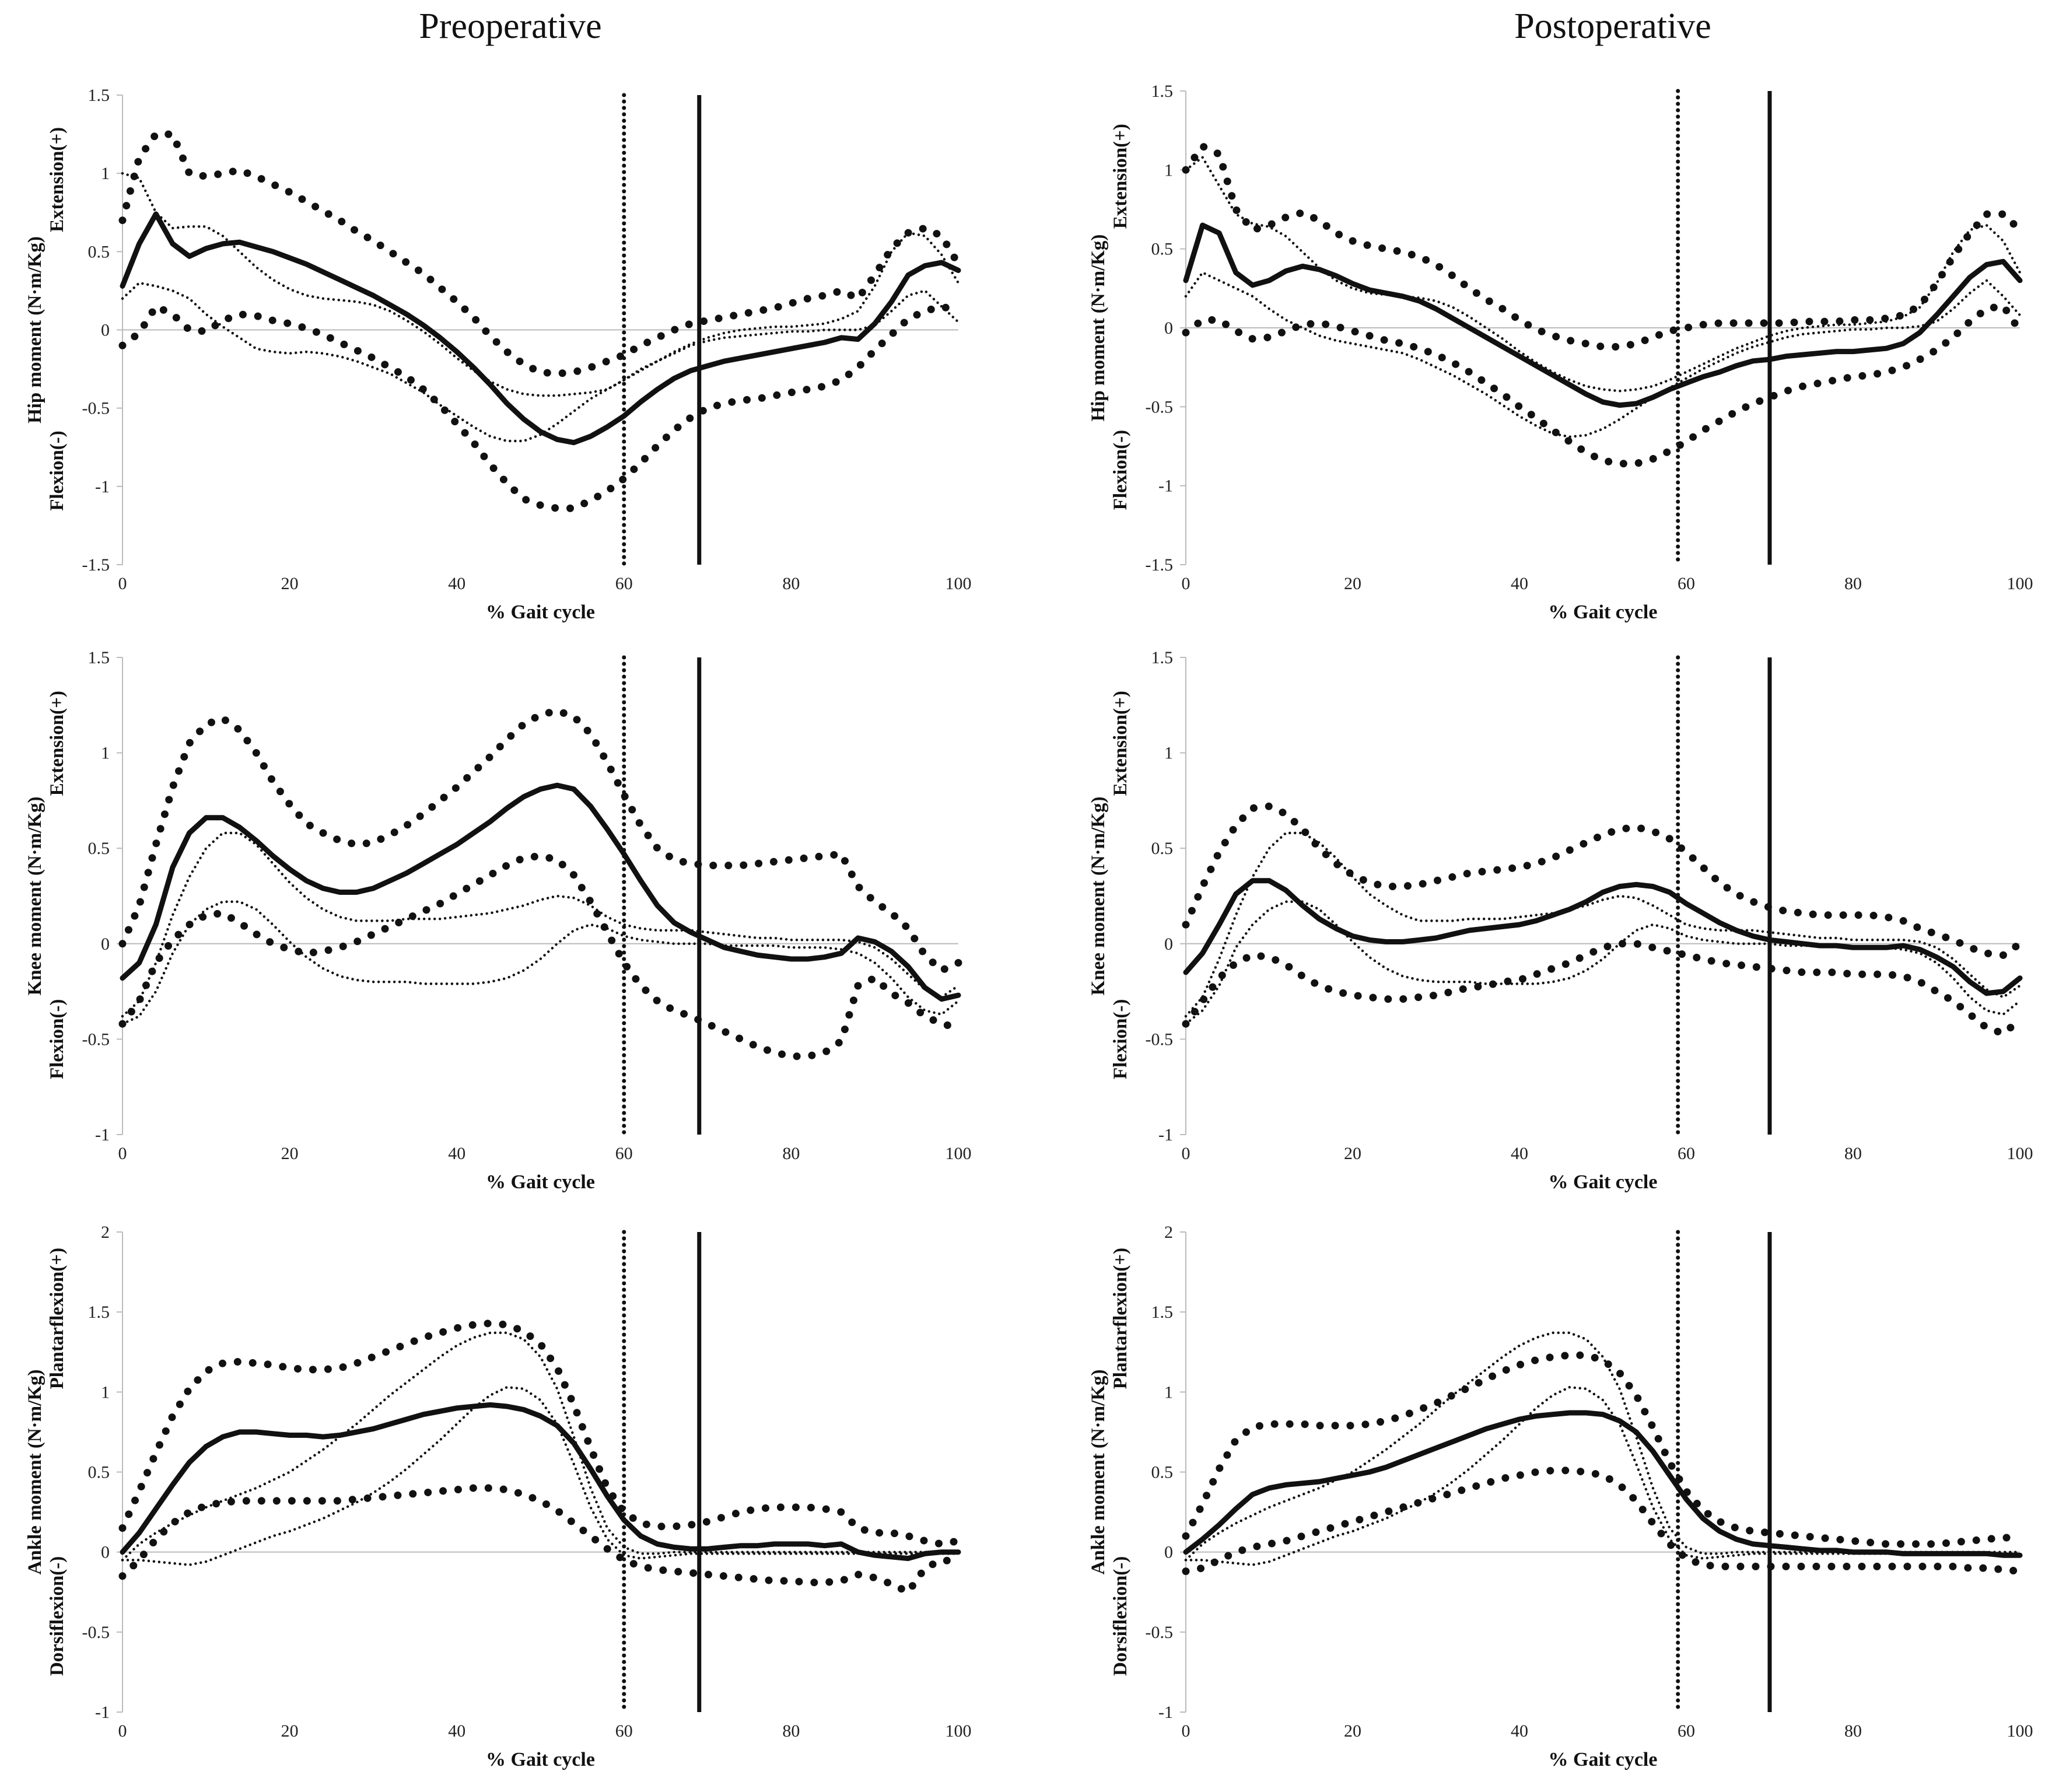 Image resolution: width=2052 pixels, height=1792 pixels. Describe the element at coordinates (511, 26) in the screenshot. I see `column-title-preoperative: Preoperative` at that location.